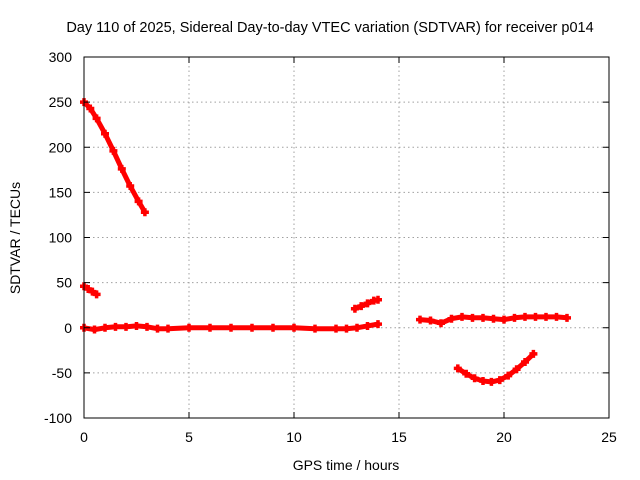 This screenshot has height=480, width=640. I want to click on x-tick-label: 0, so click(84, 437).